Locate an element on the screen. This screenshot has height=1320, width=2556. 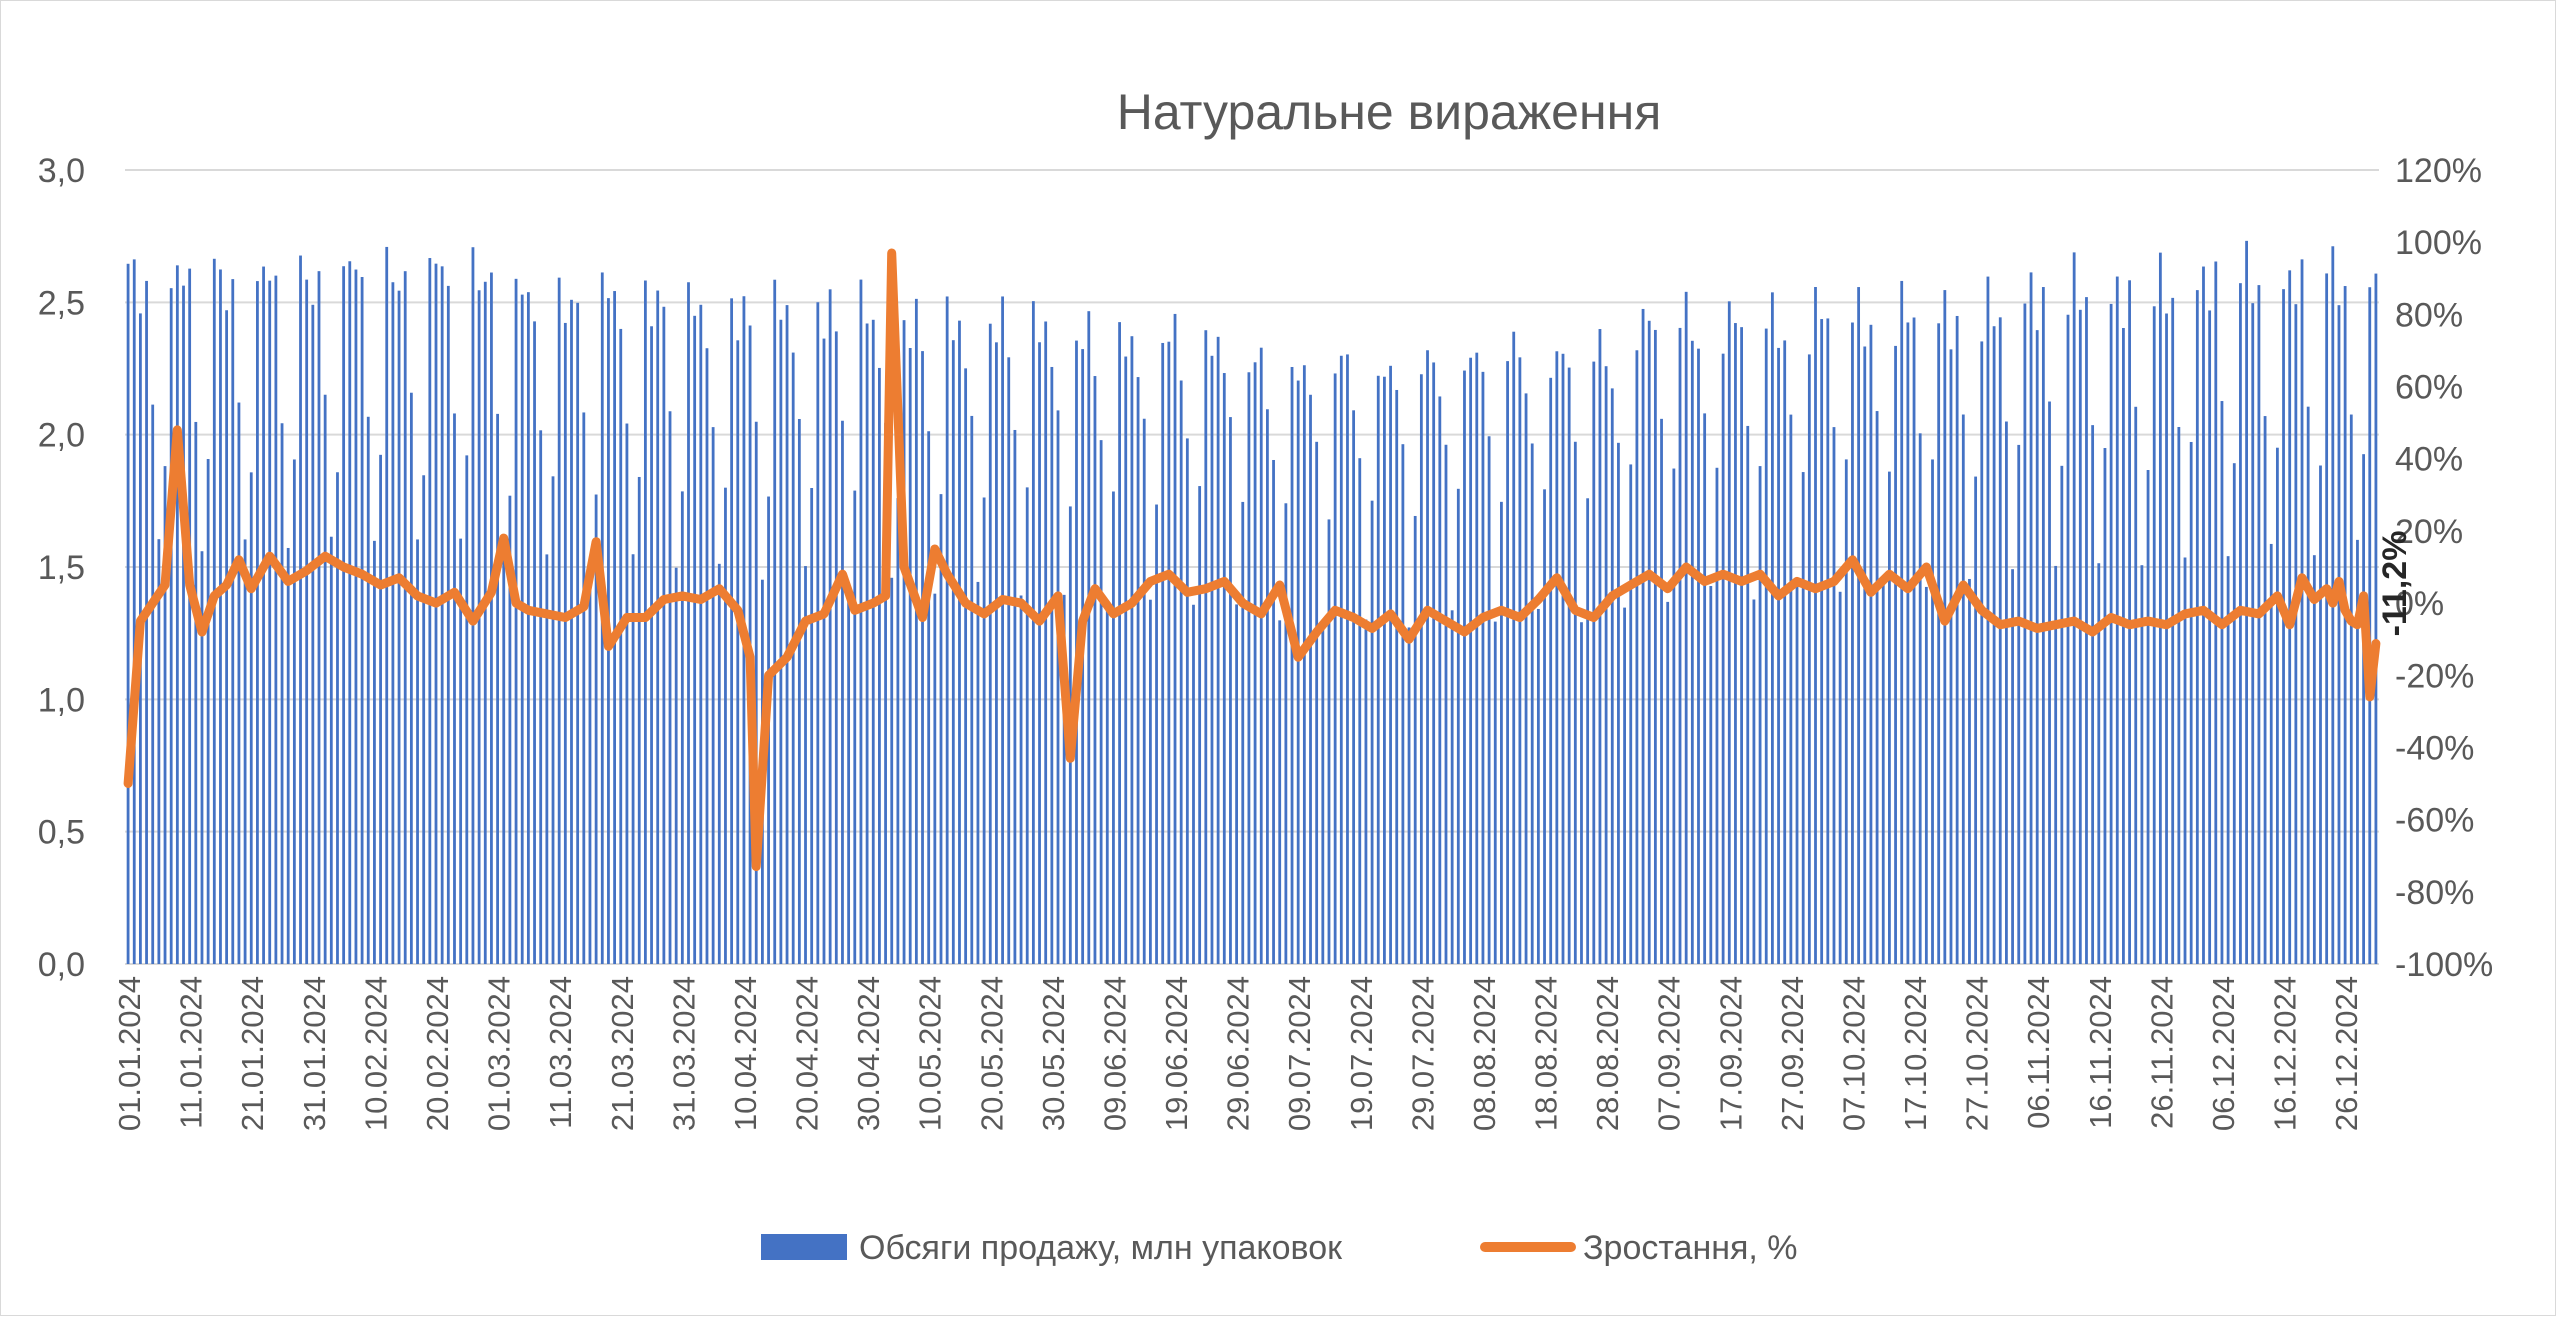
x-tick-label: 20.02.2024 is located at coordinates (437, 1053).